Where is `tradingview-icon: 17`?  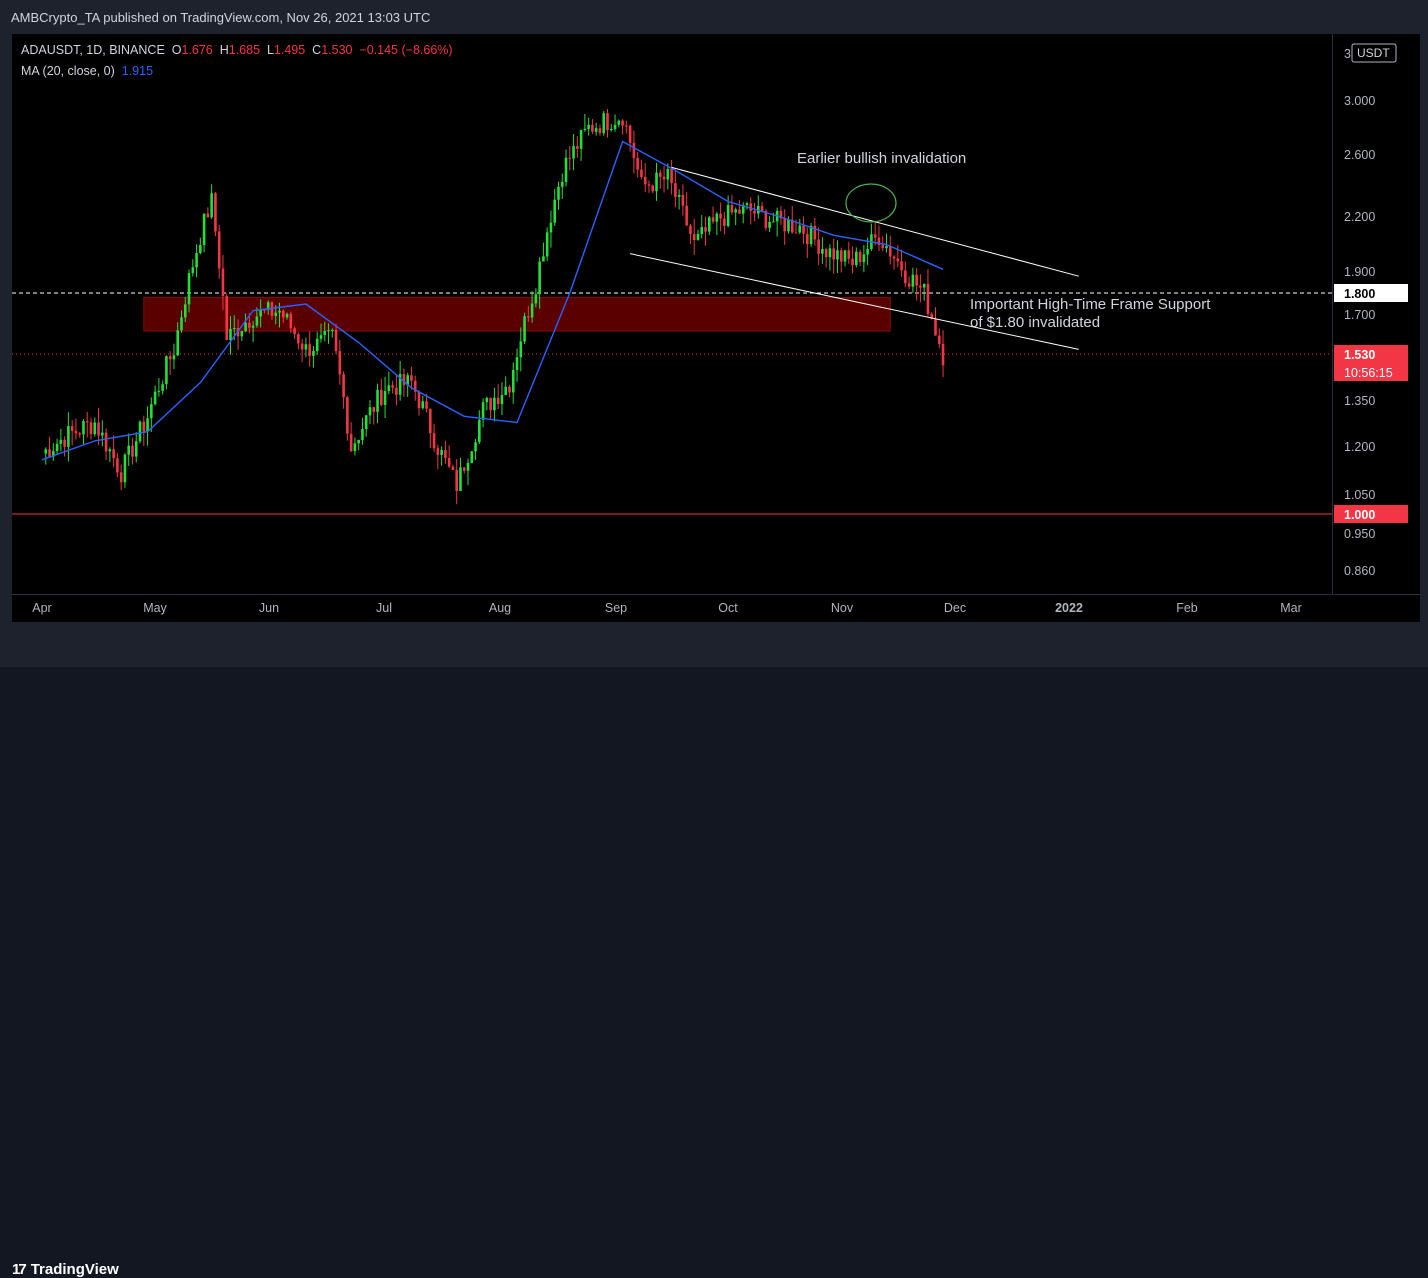
tradingview-icon: 17 is located at coordinates (19, 1269).